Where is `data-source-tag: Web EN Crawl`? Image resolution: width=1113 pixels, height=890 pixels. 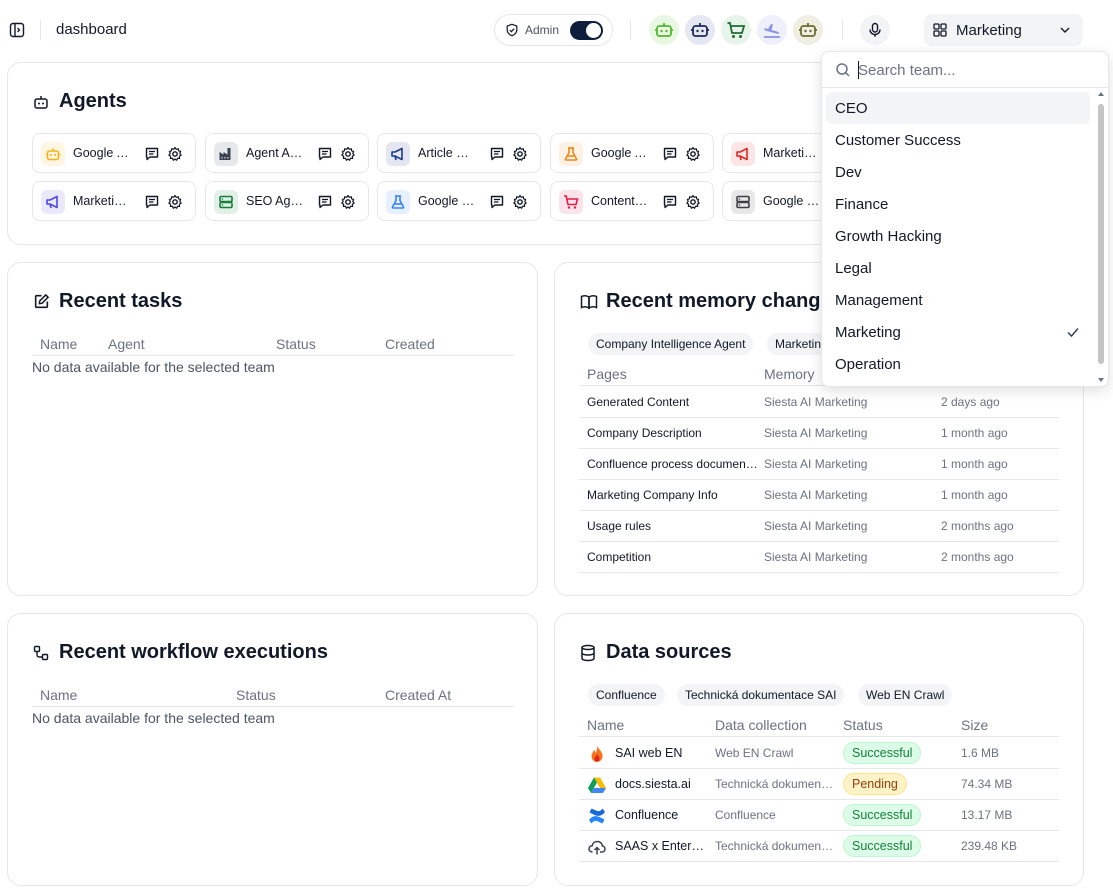
data-source-tag: Web EN Crawl is located at coordinates (905, 695).